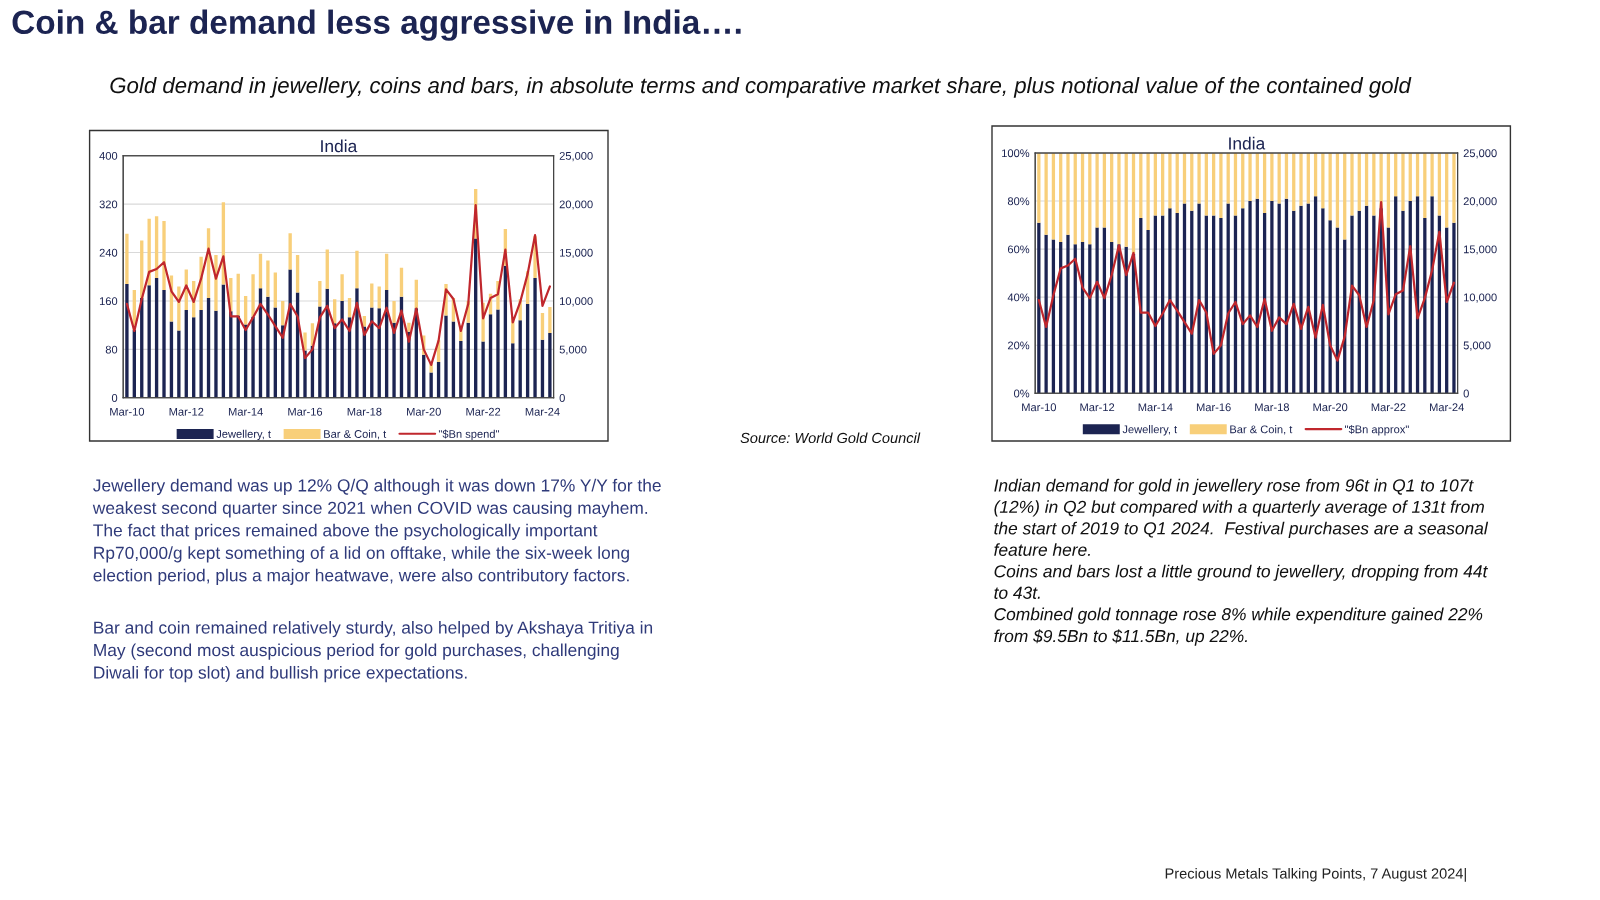 This screenshot has width=1600, height=900. What do you see at coordinates (1016, 153) in the screenshot?
I see `y-tick-label: 100%` at bounding box center [1016, 153].